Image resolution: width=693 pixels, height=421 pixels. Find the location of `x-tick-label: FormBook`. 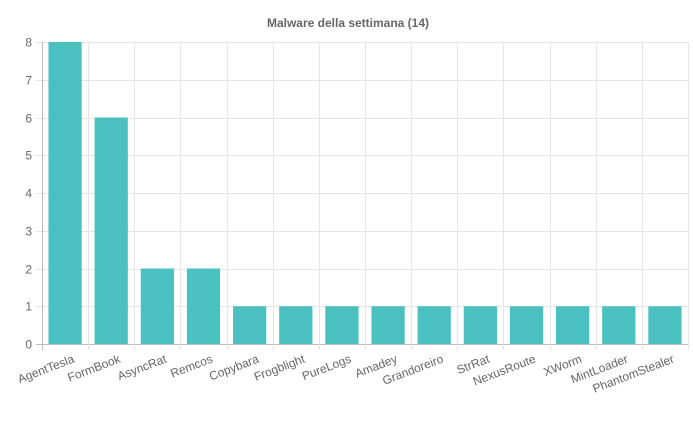

x-tick-label: FormBook is located at coordinates (95, 367).